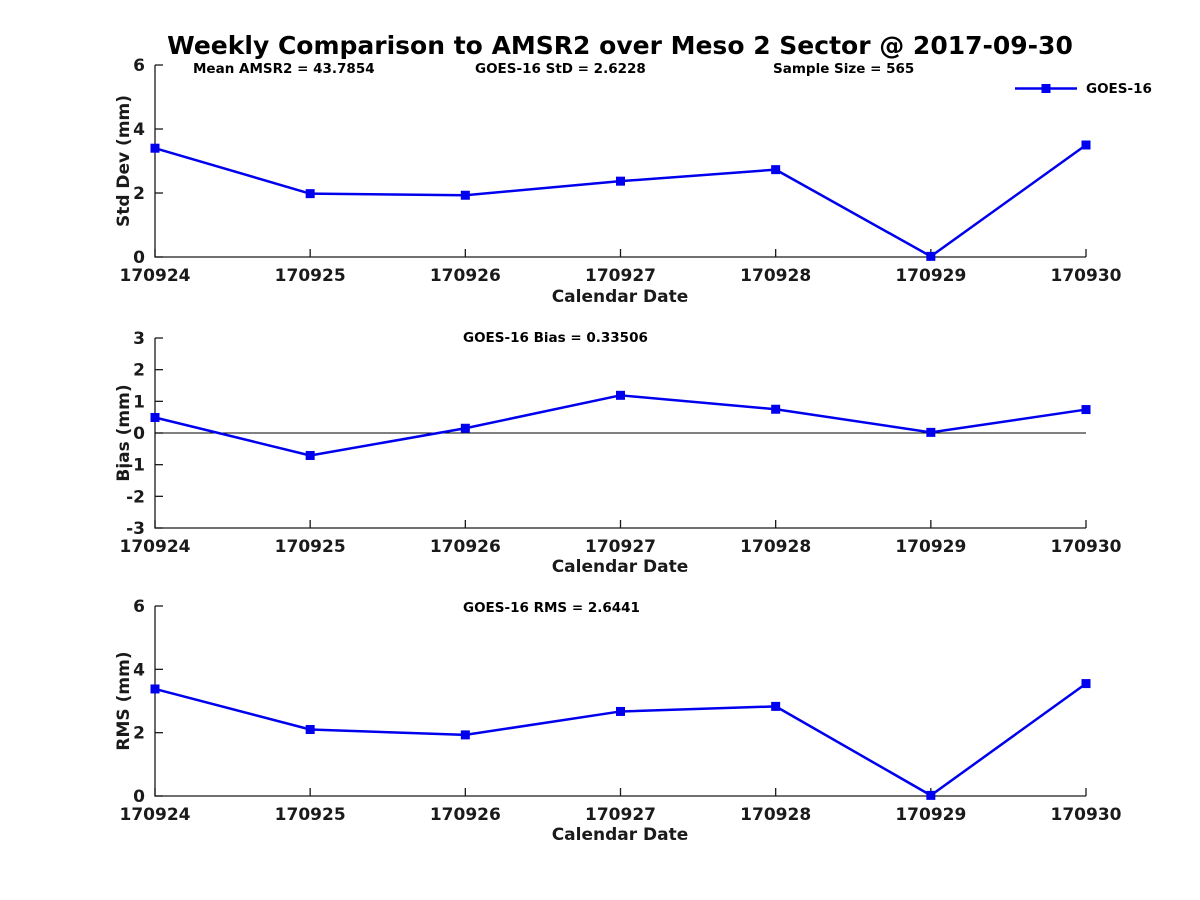 The width and height of the screenshot is (1200, 900). Describe the element at coordinates (124, 433) in the screenshot. I see `ylabel-bias: Bias (mm)` at that location.